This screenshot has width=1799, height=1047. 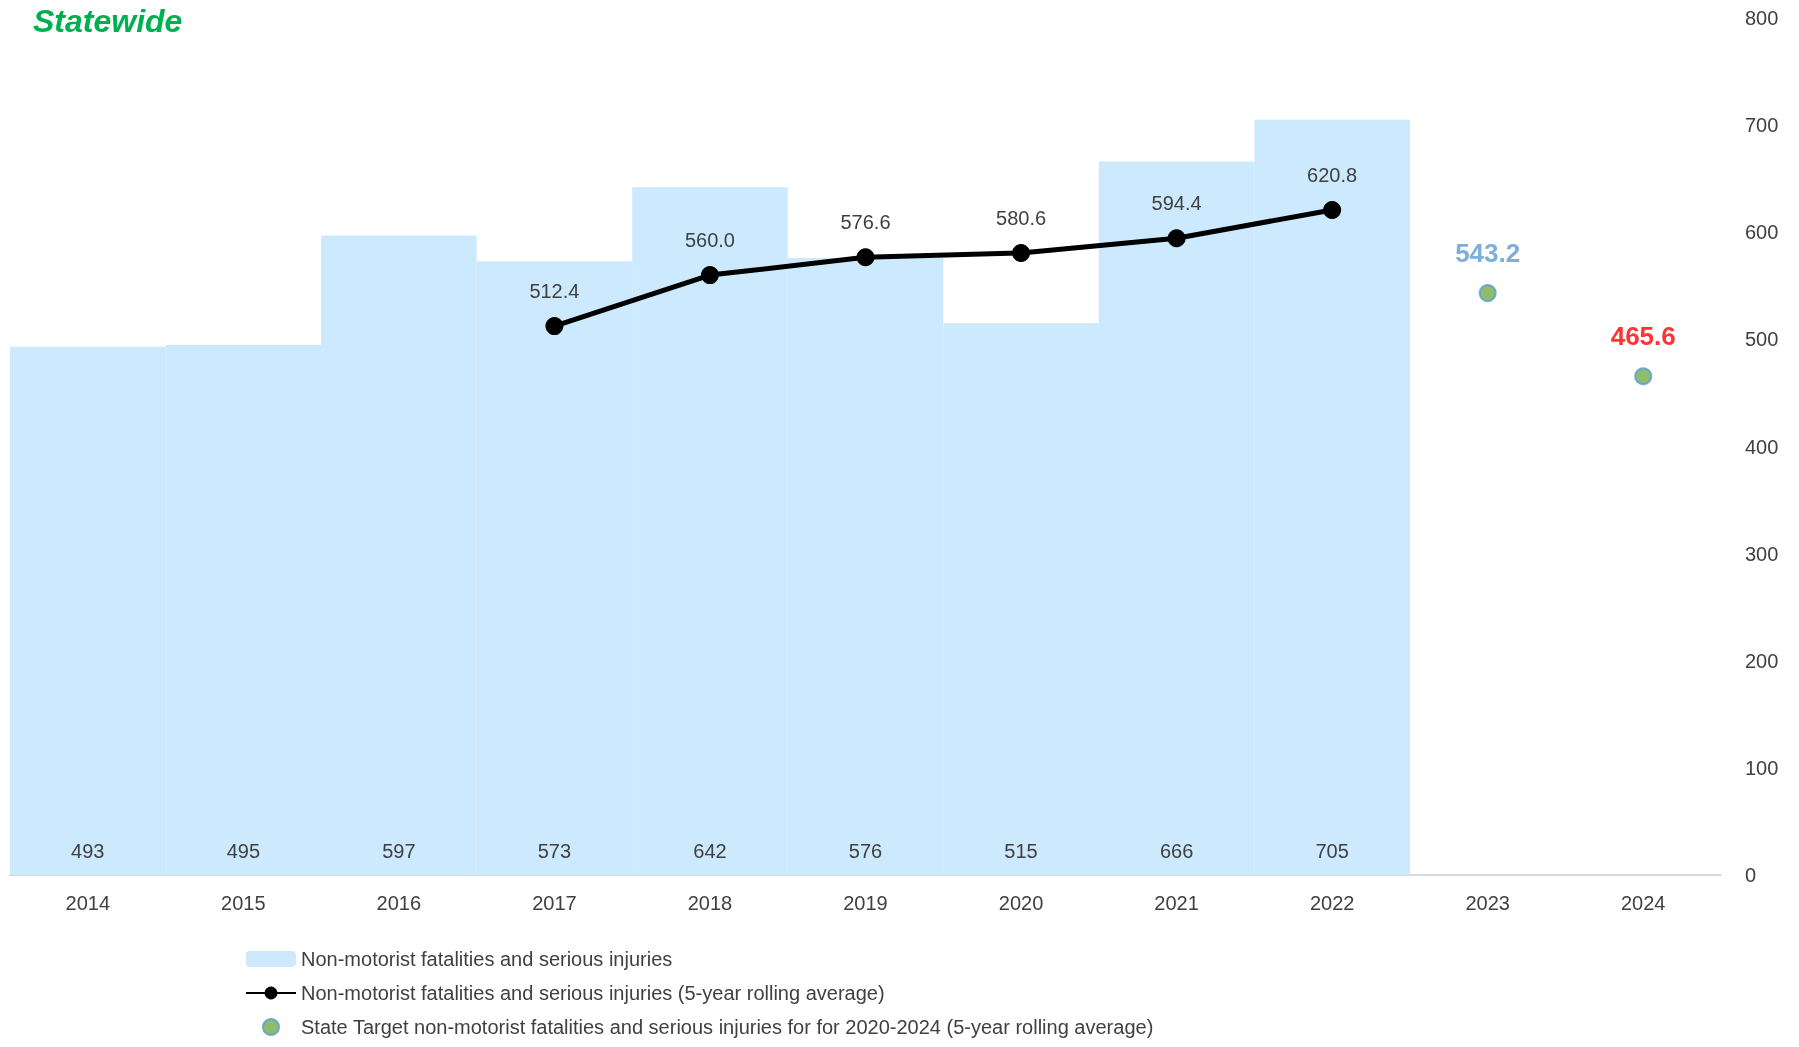 I want to click on y-tick-label: 400, so click(x=1762, y=446).